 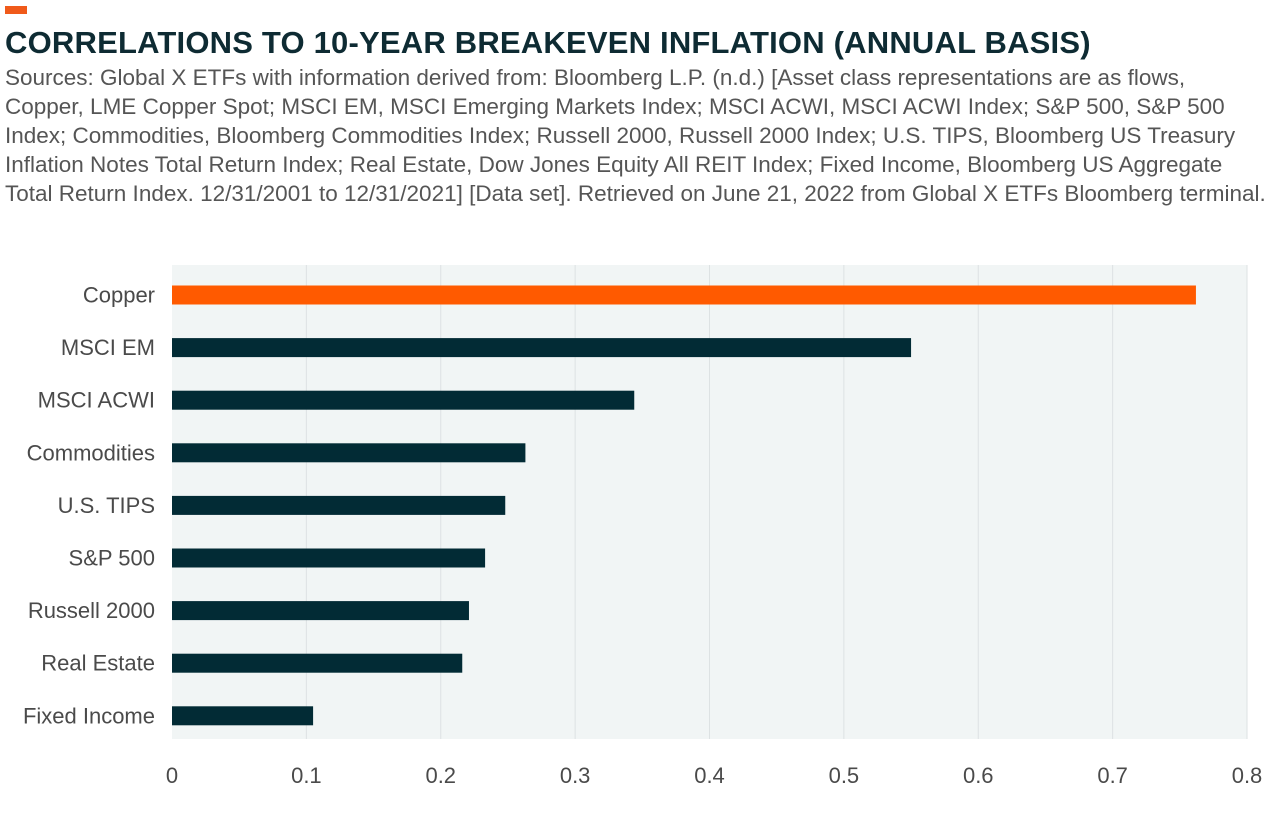 I want to click on category-label: Real Estate, so click(x=98, y=663).